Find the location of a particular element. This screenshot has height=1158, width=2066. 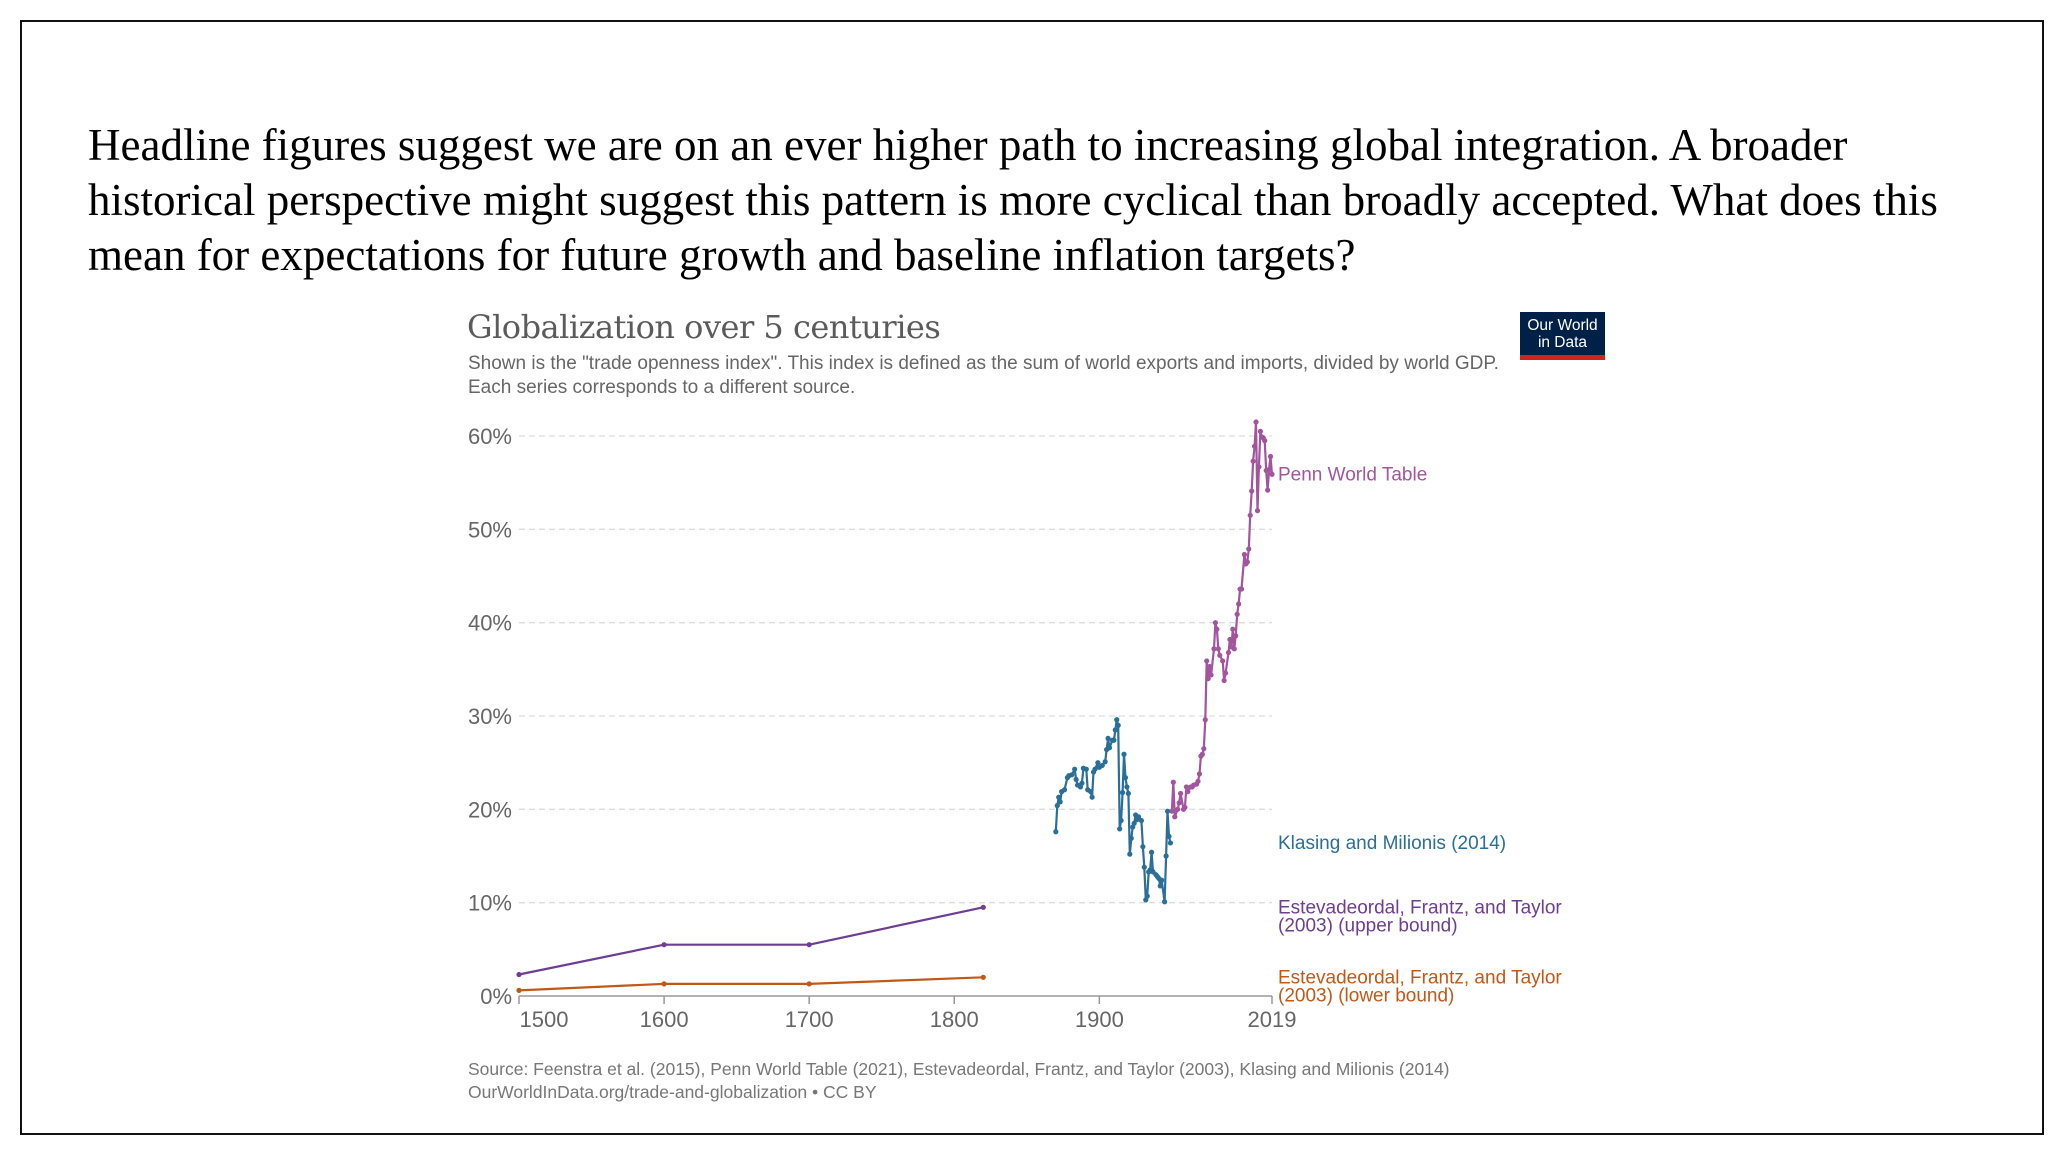

y-tick-label: 60% is located at coordinates (490, 436).